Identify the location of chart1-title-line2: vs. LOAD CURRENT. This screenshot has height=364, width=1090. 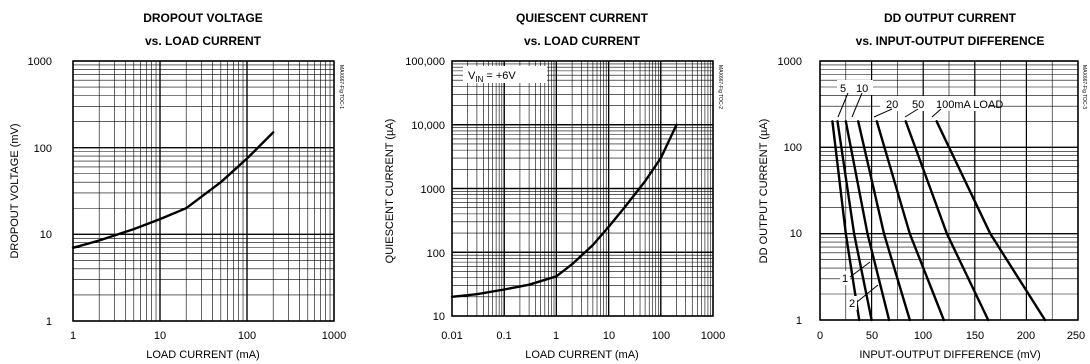
(203, 41).